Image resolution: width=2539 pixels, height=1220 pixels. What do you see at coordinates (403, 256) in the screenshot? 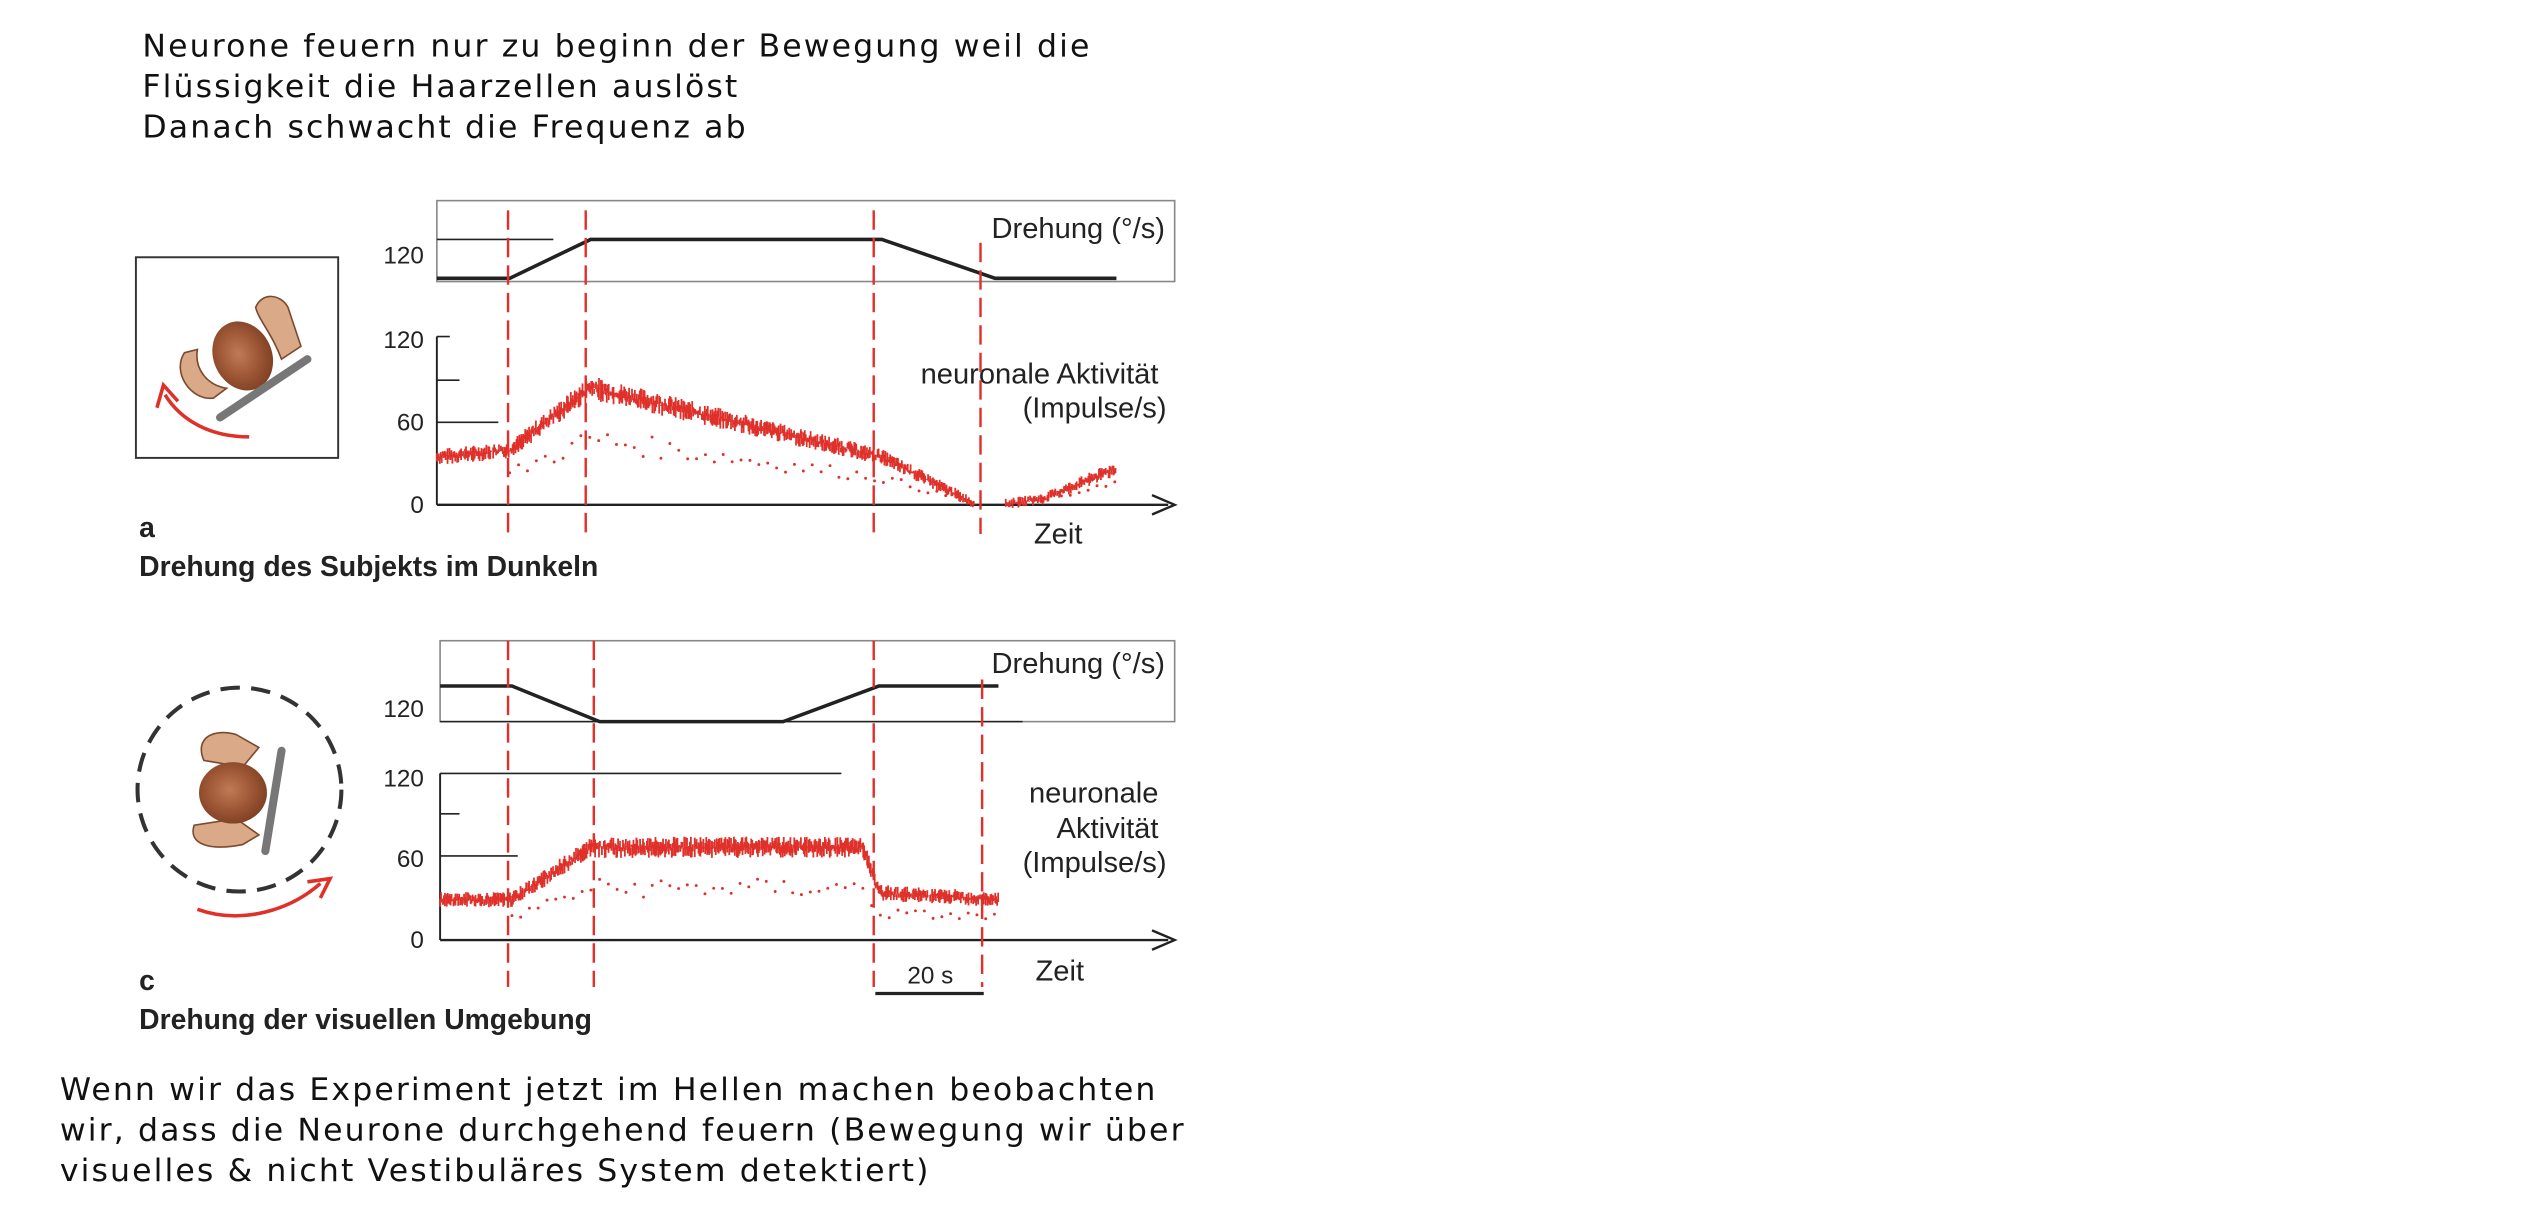
I see `rotation-tick-120: 120` at bounding box center [403, 256].